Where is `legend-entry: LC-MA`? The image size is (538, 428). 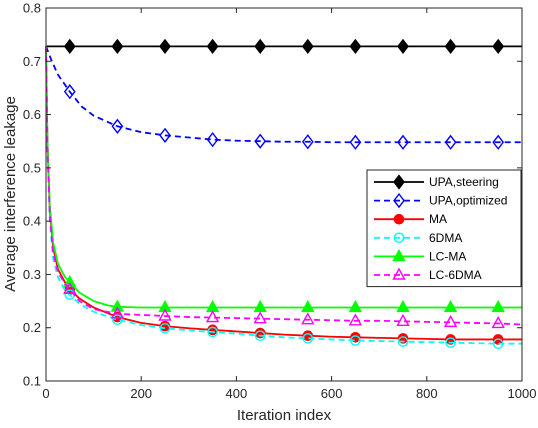
legend-entry: LC-MA is located at coordinates (420, 255).